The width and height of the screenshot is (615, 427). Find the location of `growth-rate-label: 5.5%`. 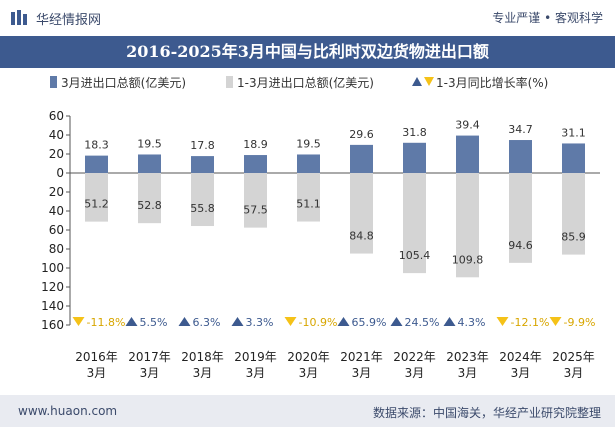

growth-rate-label: 5.5% is located at coordinates (154, 322).